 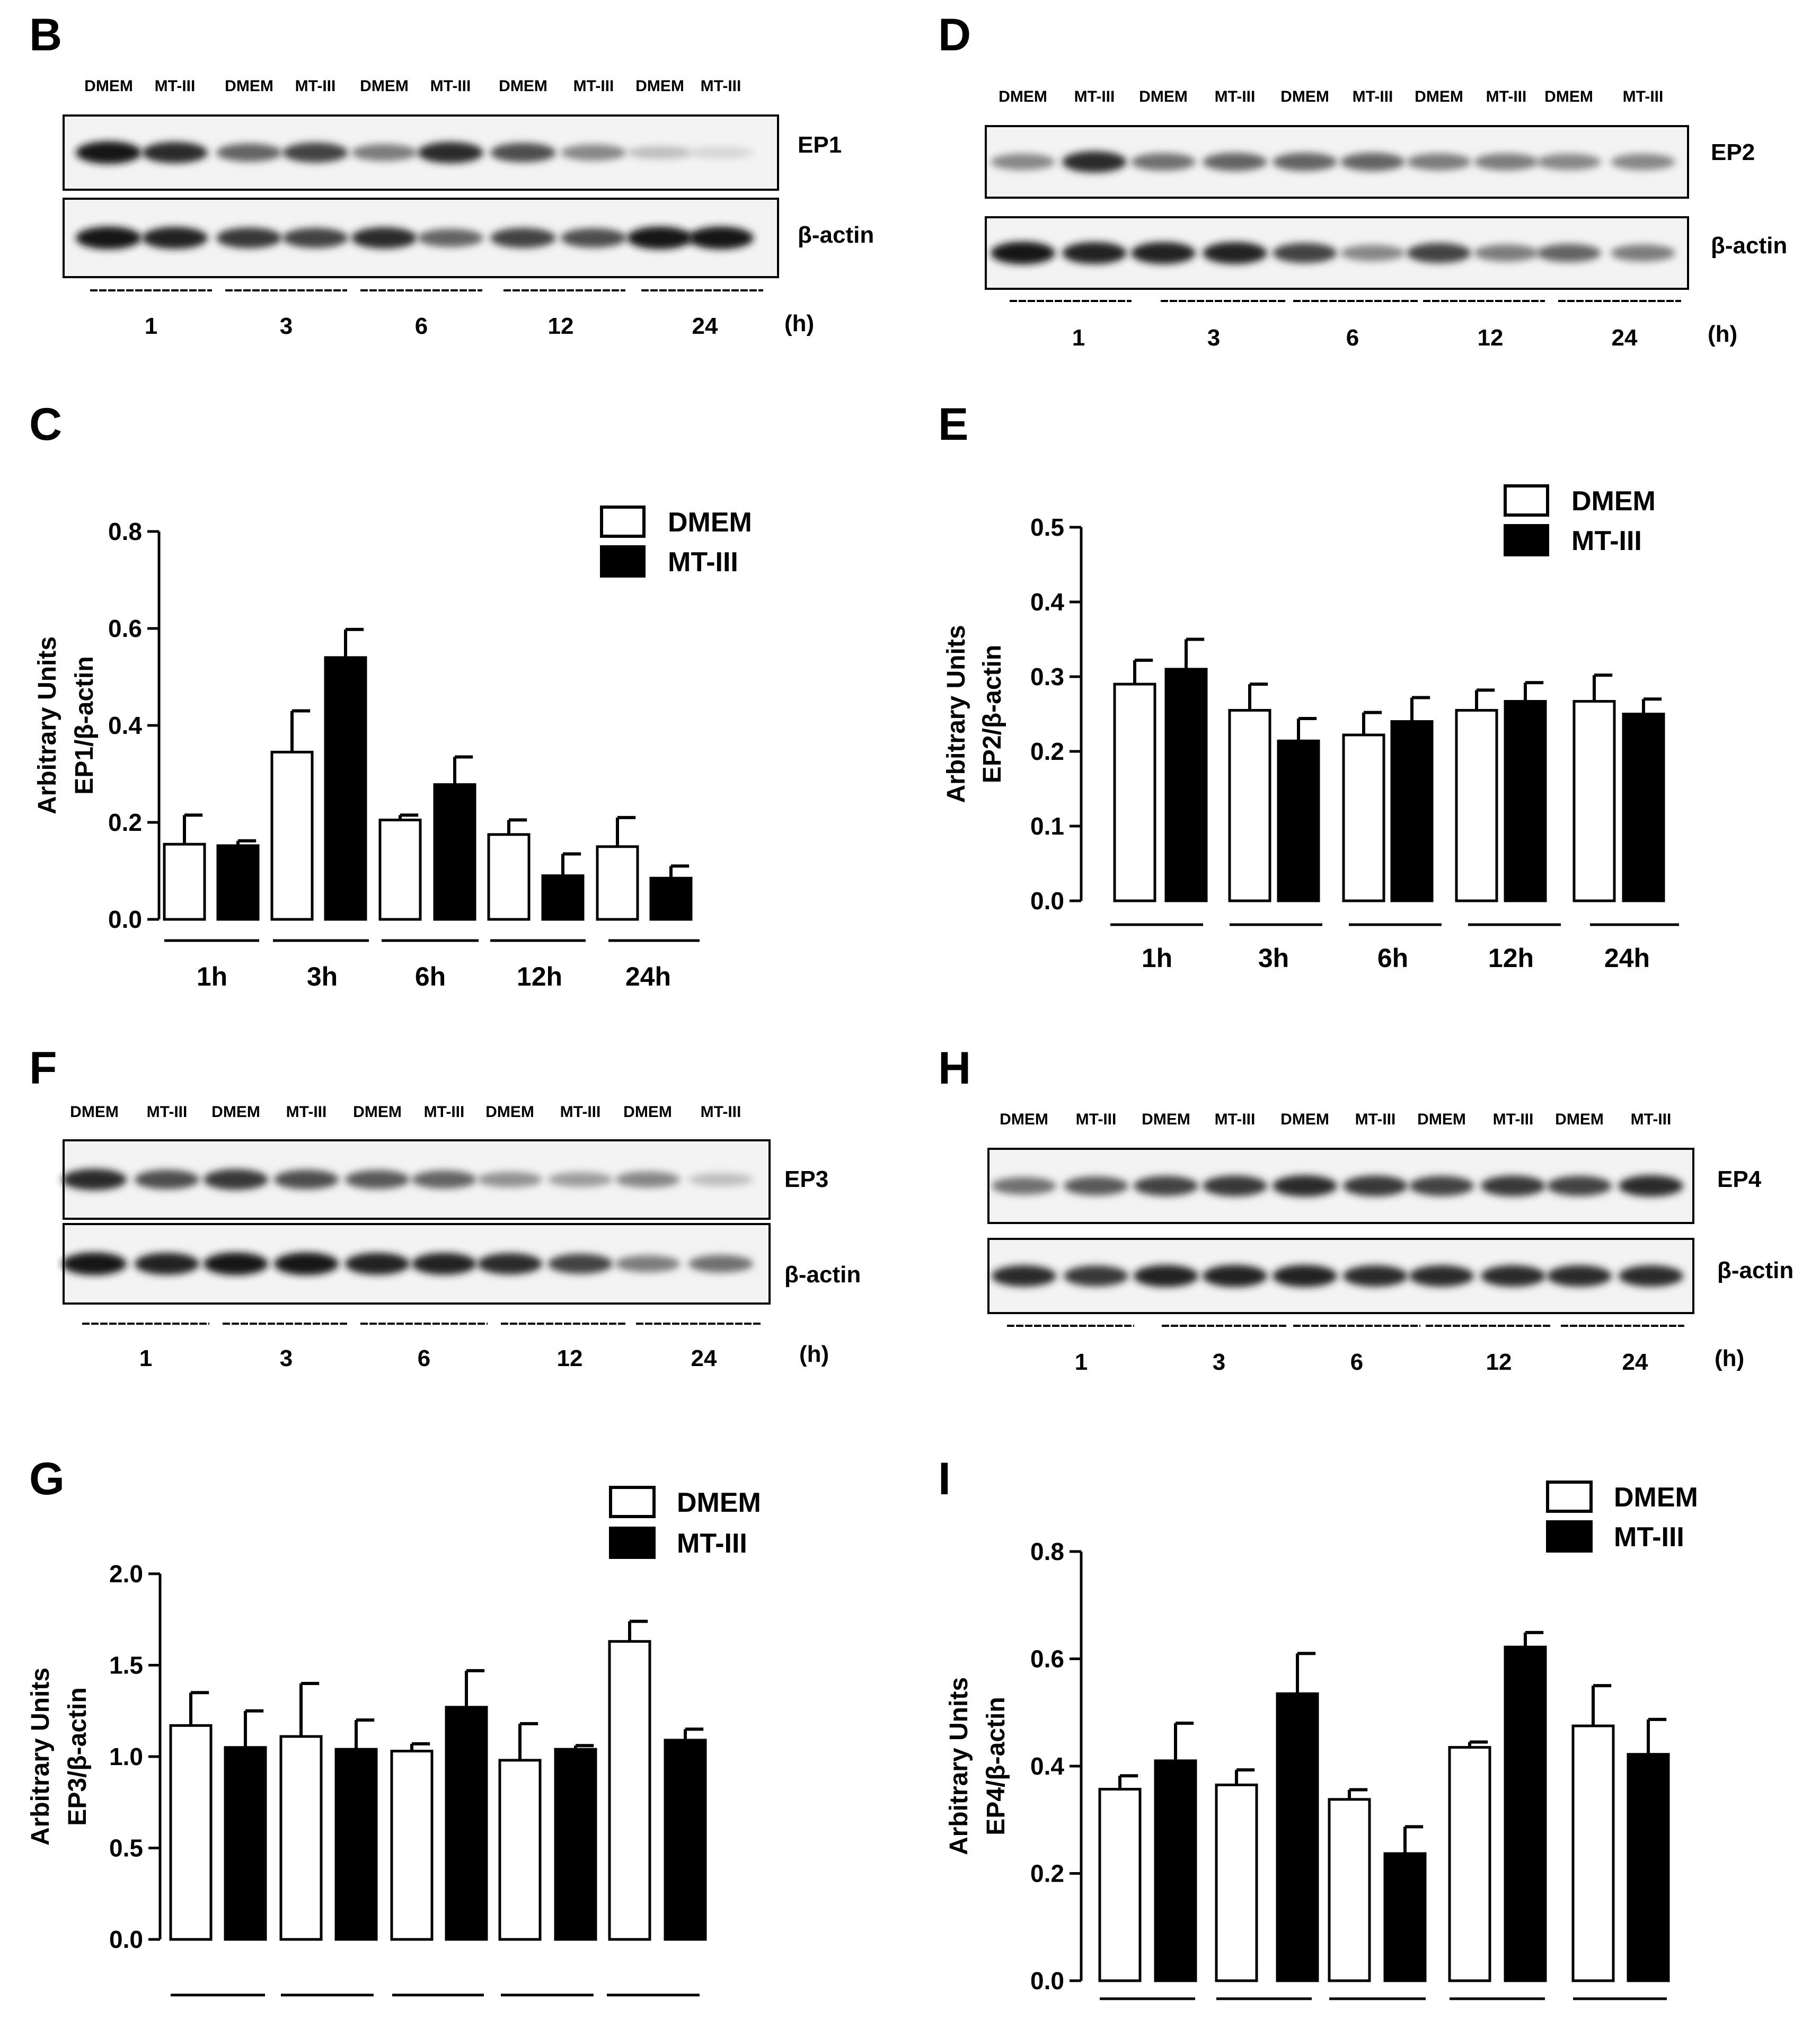 What do you see at coordinates (1047, 826) in the screenshot?
I see `y-tick-label: 0.1` at bounding box center [1047, 826].